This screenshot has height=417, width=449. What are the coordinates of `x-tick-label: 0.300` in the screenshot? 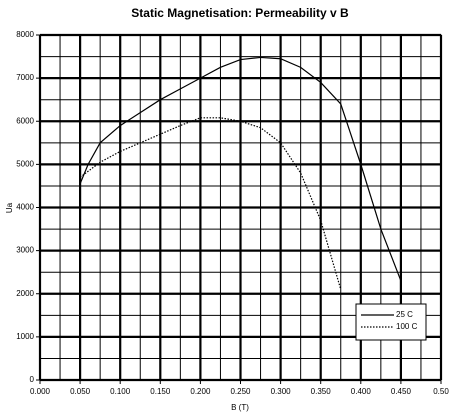 It's located at (281, 391).